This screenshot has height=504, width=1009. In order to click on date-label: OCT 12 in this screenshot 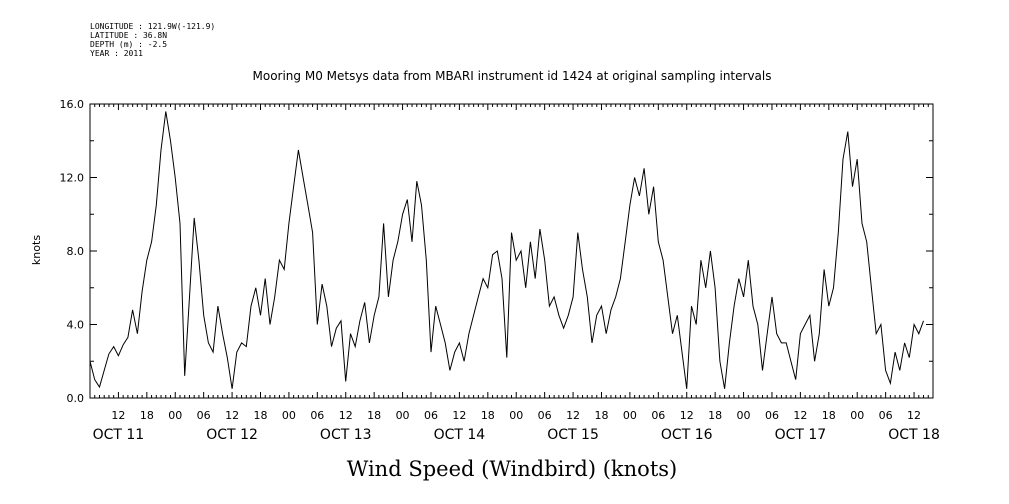, I will do `click(232, 435)`.